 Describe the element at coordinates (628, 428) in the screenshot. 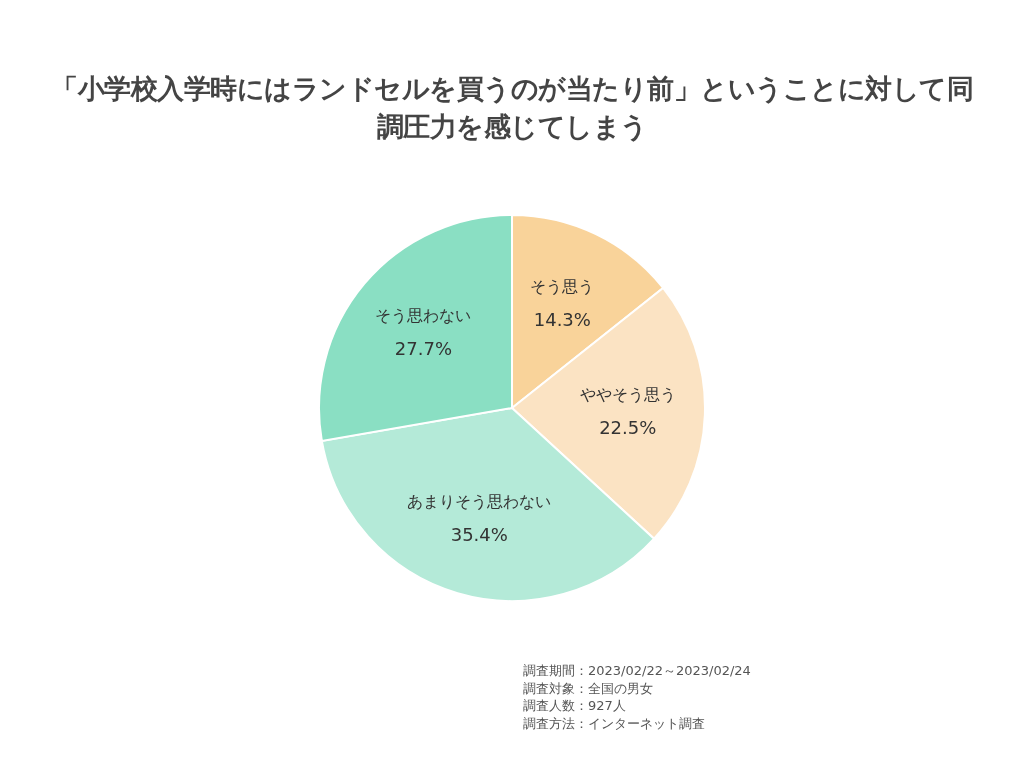

I see `data-label: 22.5%` at that location.